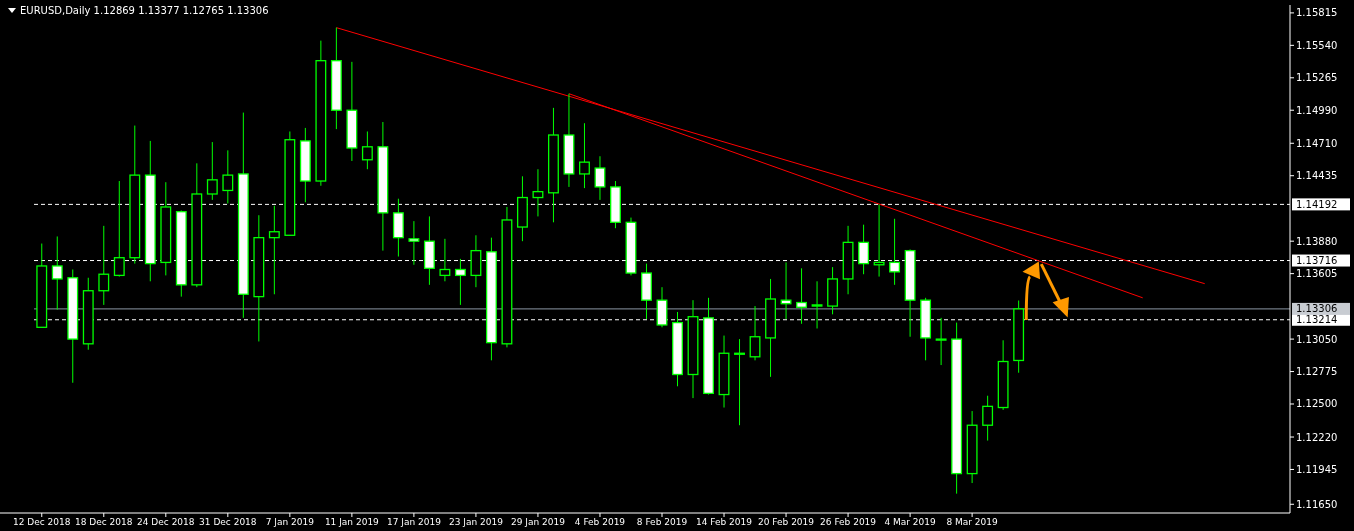  Describe the element at coordinates (476, 522) in the screenshot. I see `x-tick-label: 23 Jan 2019` at that location.